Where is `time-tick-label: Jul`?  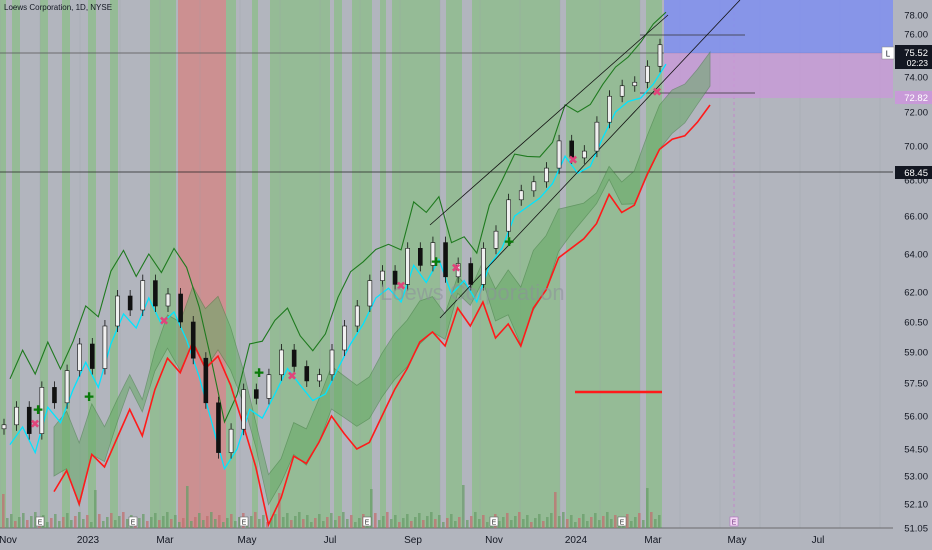
time-tick-label: Jul is located at coordinates (330, 540).